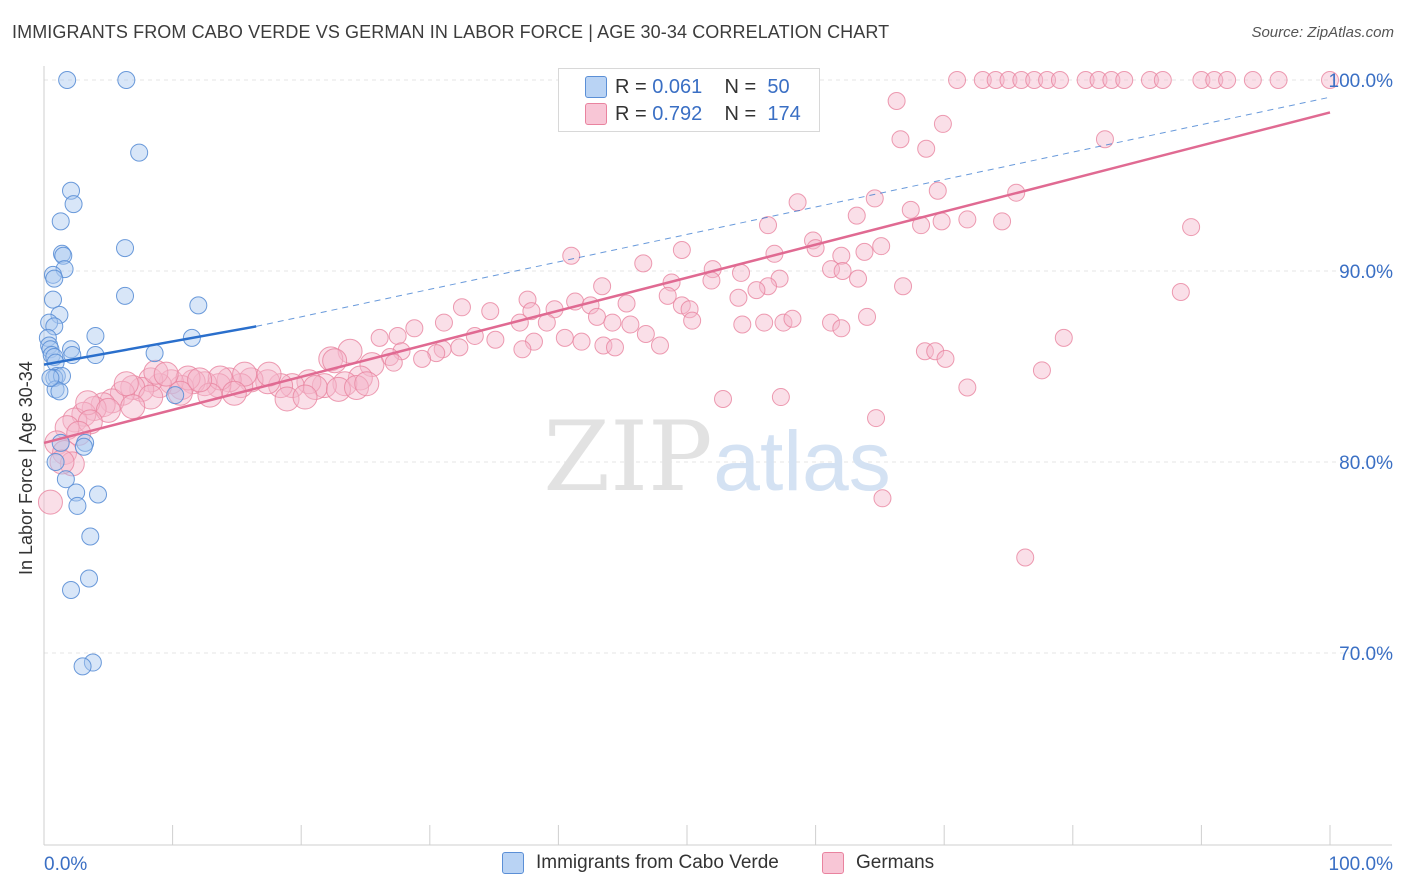 Image resolution: width=1406 pixels, height=892 pixels. Describe the element at coordinates (657, 862) in the screenshot. I see `legend-label-cabo-verde: Immigrants from Cabo Verde` at that location.